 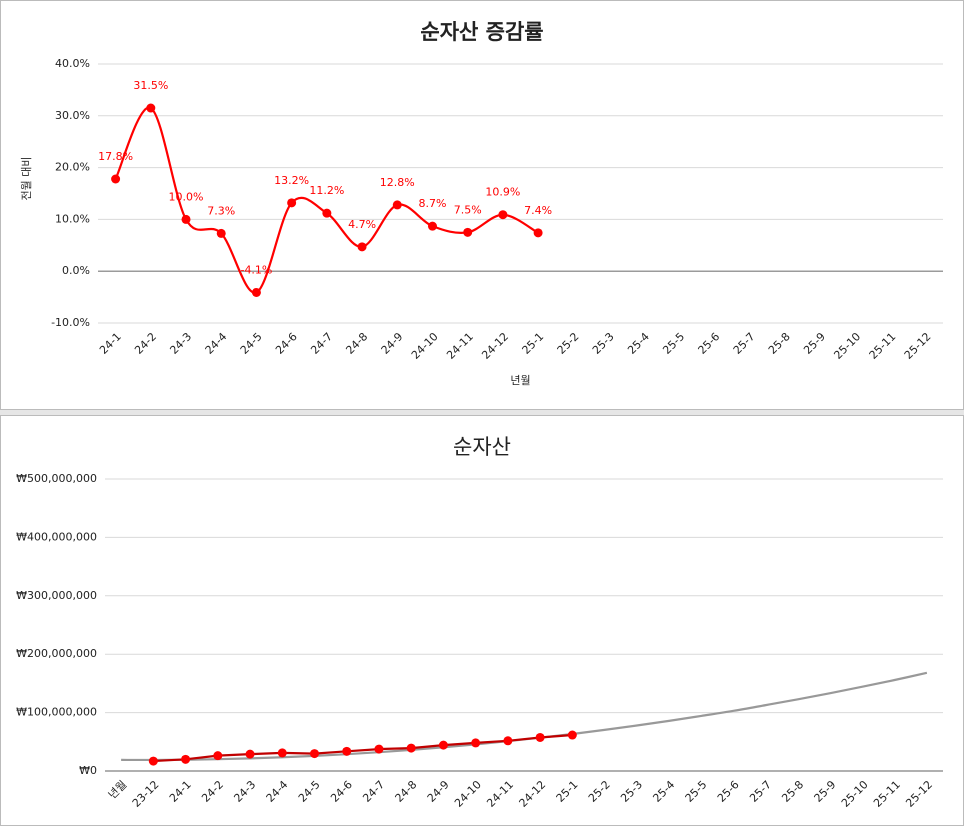 What do you see at coordinates (56, 595) in the screenshot?
I see `y-tick-label: ₩300,000,000` at bounding box center [56, 595].